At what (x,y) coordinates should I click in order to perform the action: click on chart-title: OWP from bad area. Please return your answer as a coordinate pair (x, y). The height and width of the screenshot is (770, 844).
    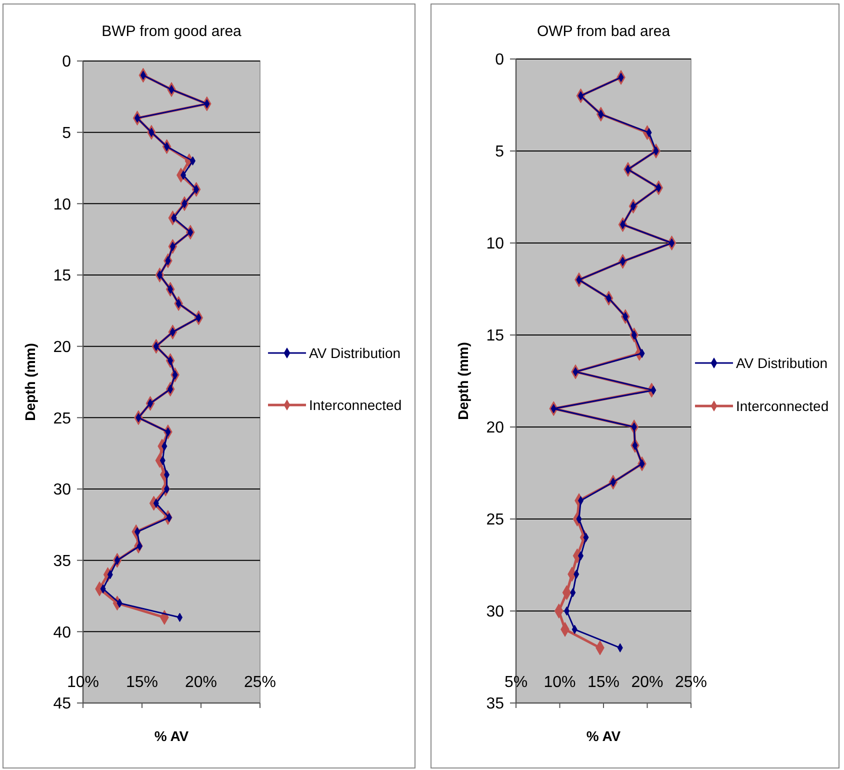
    Looking at the image, I should click on (603, 31).